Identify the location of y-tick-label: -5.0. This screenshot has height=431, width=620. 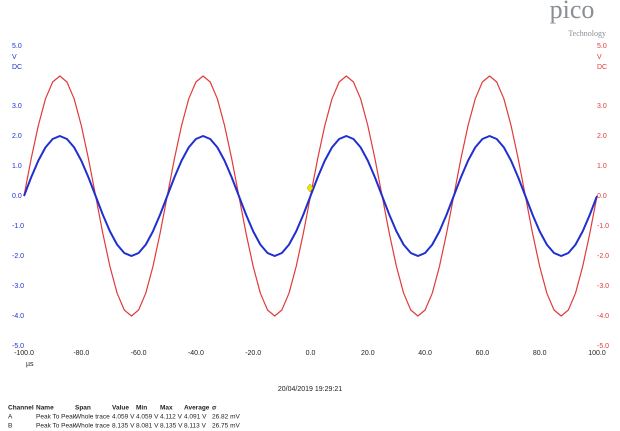
(18, 346).